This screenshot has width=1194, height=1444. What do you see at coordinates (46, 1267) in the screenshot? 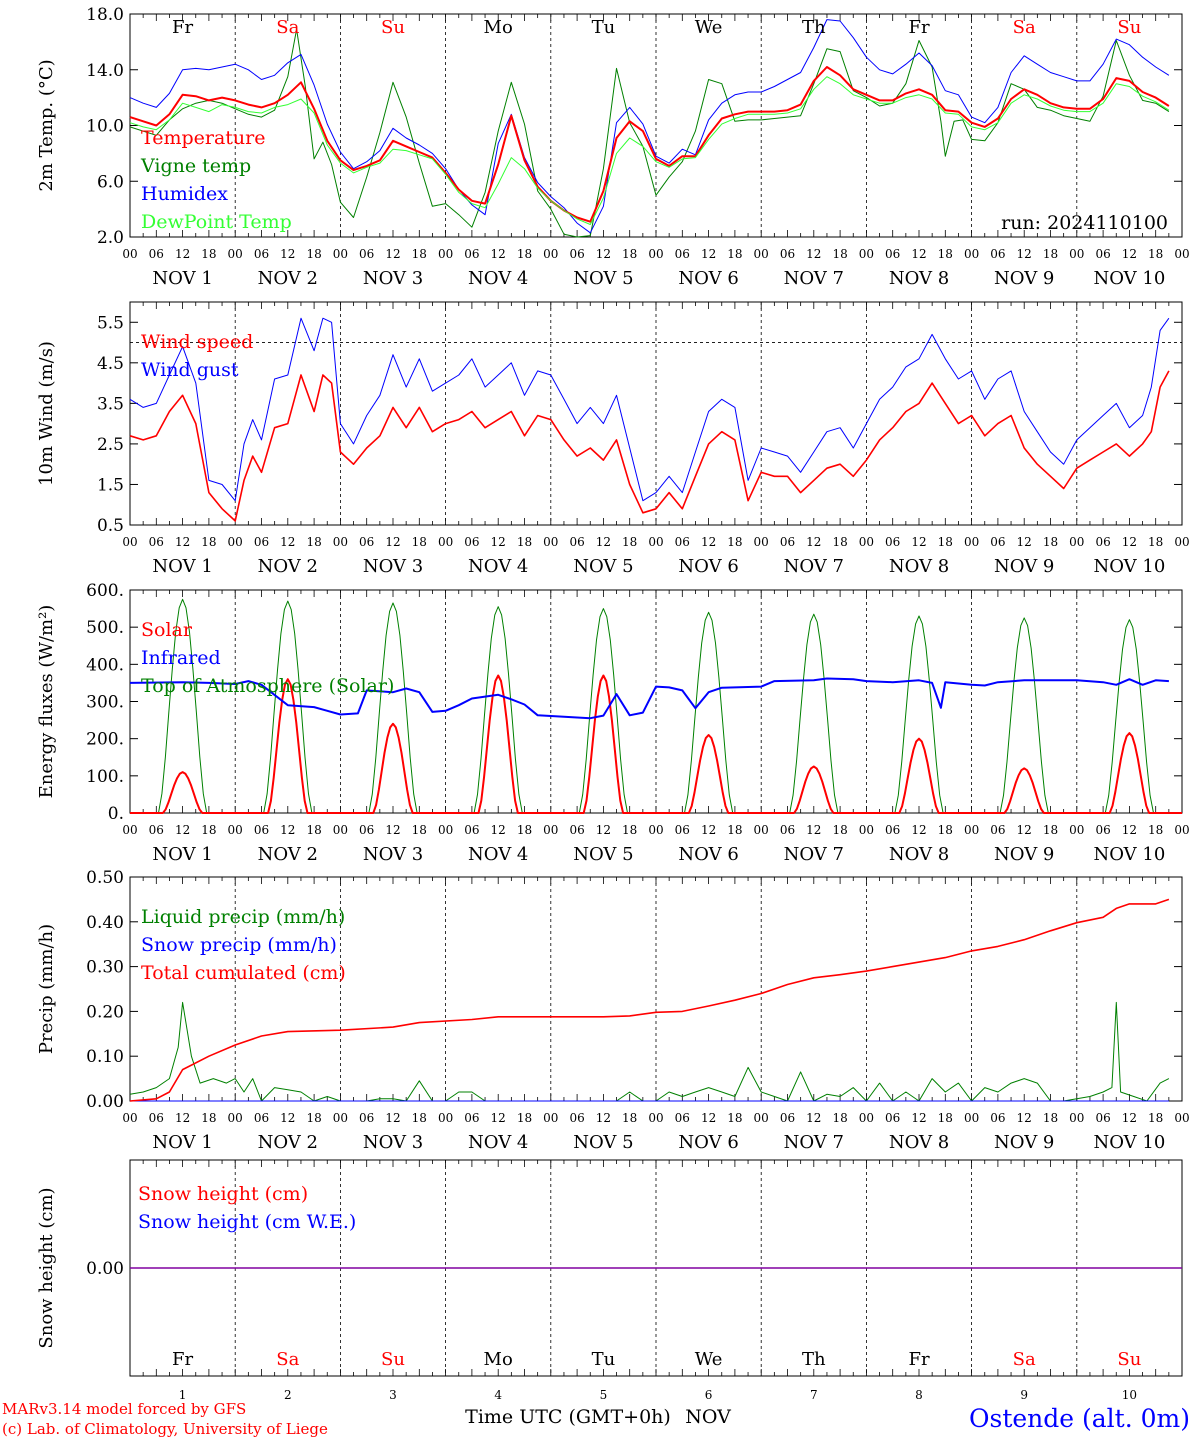
I see `y-axis-label: Snow height (cm)` at bounding box center [46, 1267].